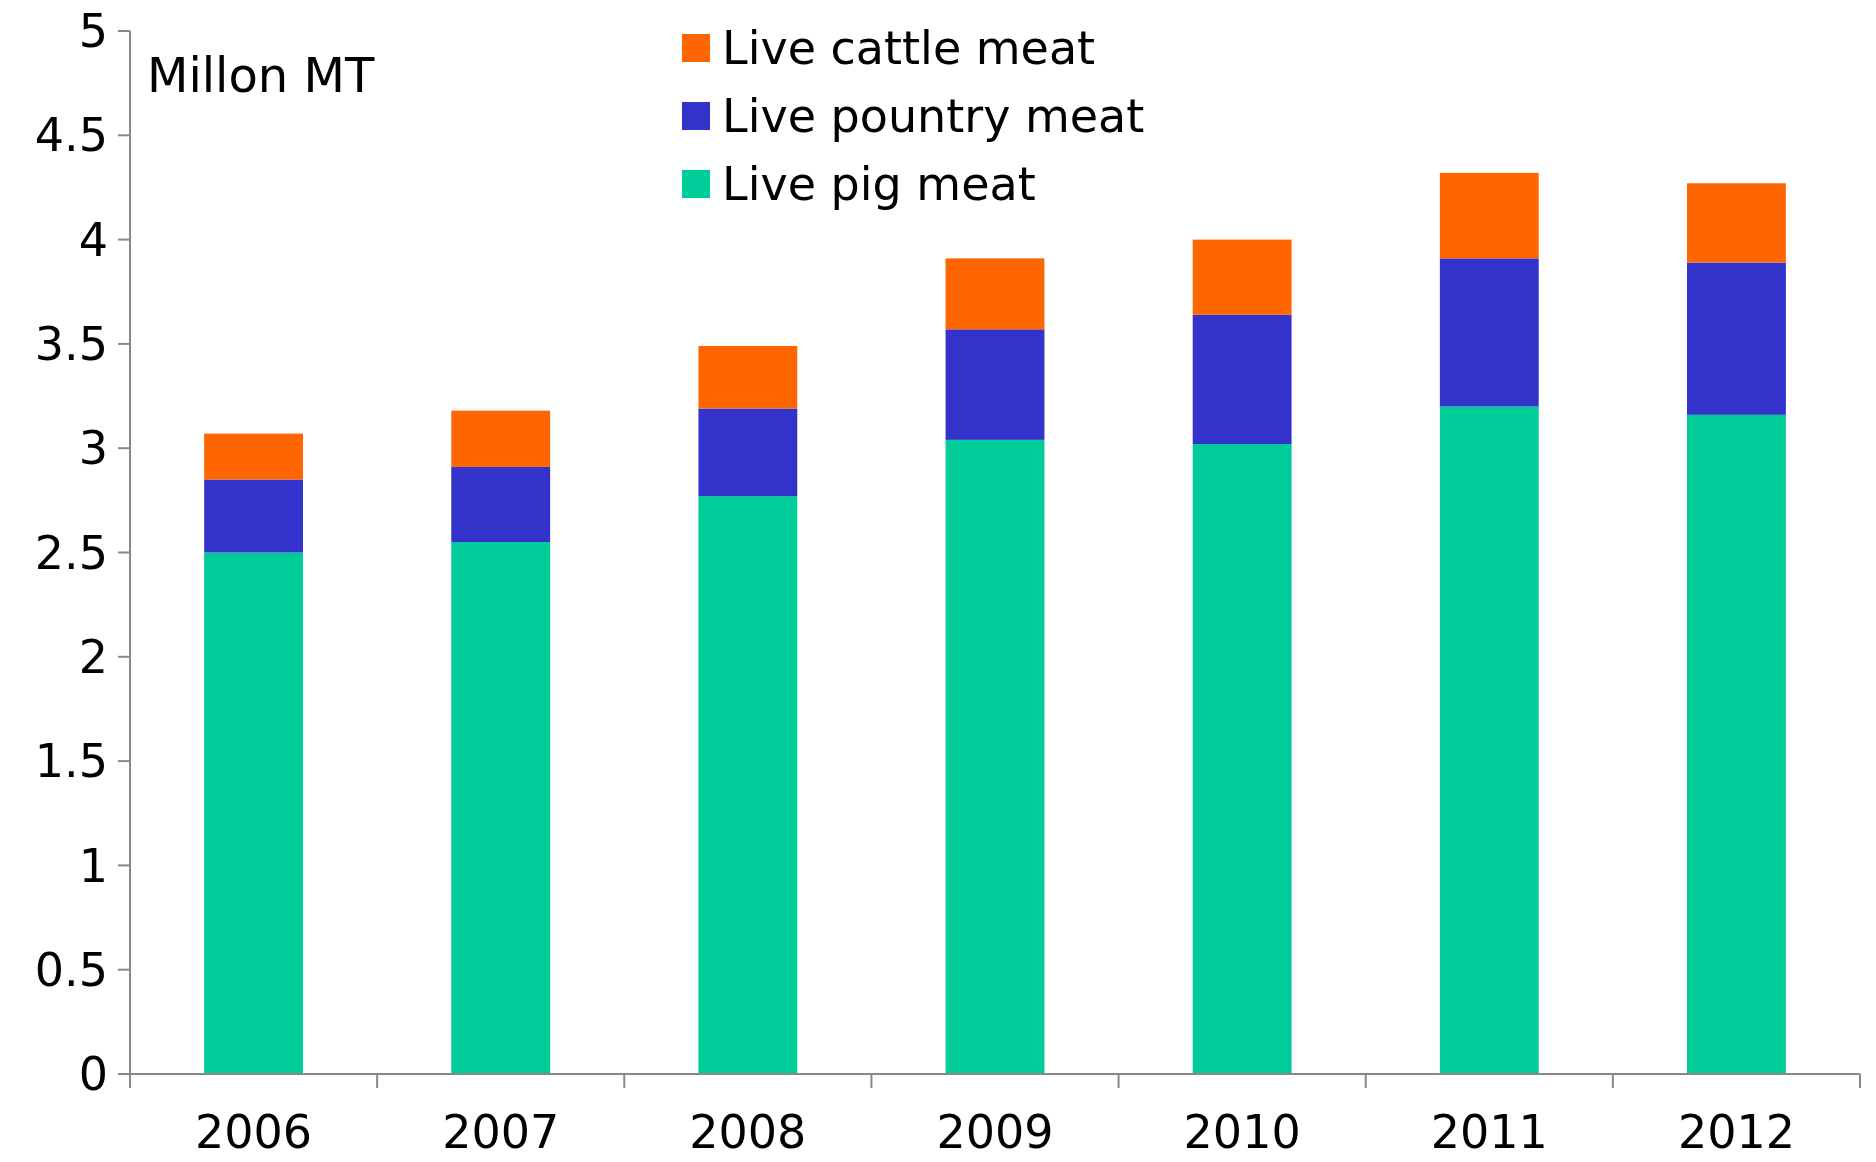 The height and width of the screenshot is (1162, 1876). I want to click on y-tick-label: 1.5, so click(71, 761).